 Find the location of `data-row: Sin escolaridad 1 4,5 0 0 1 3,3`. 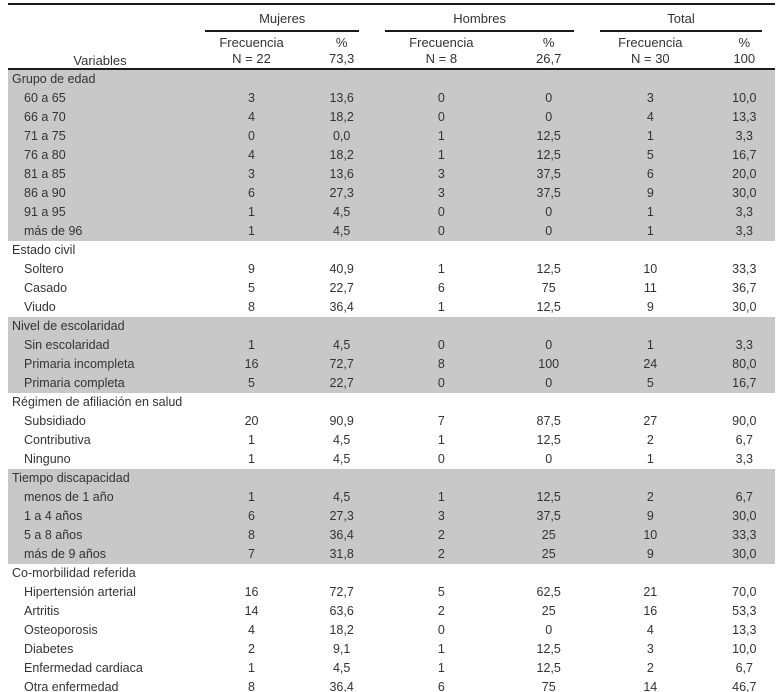

data-row: Sin escolaridad 1 4,5 0 0 1 3,3 is located at coordinates (391, 345).